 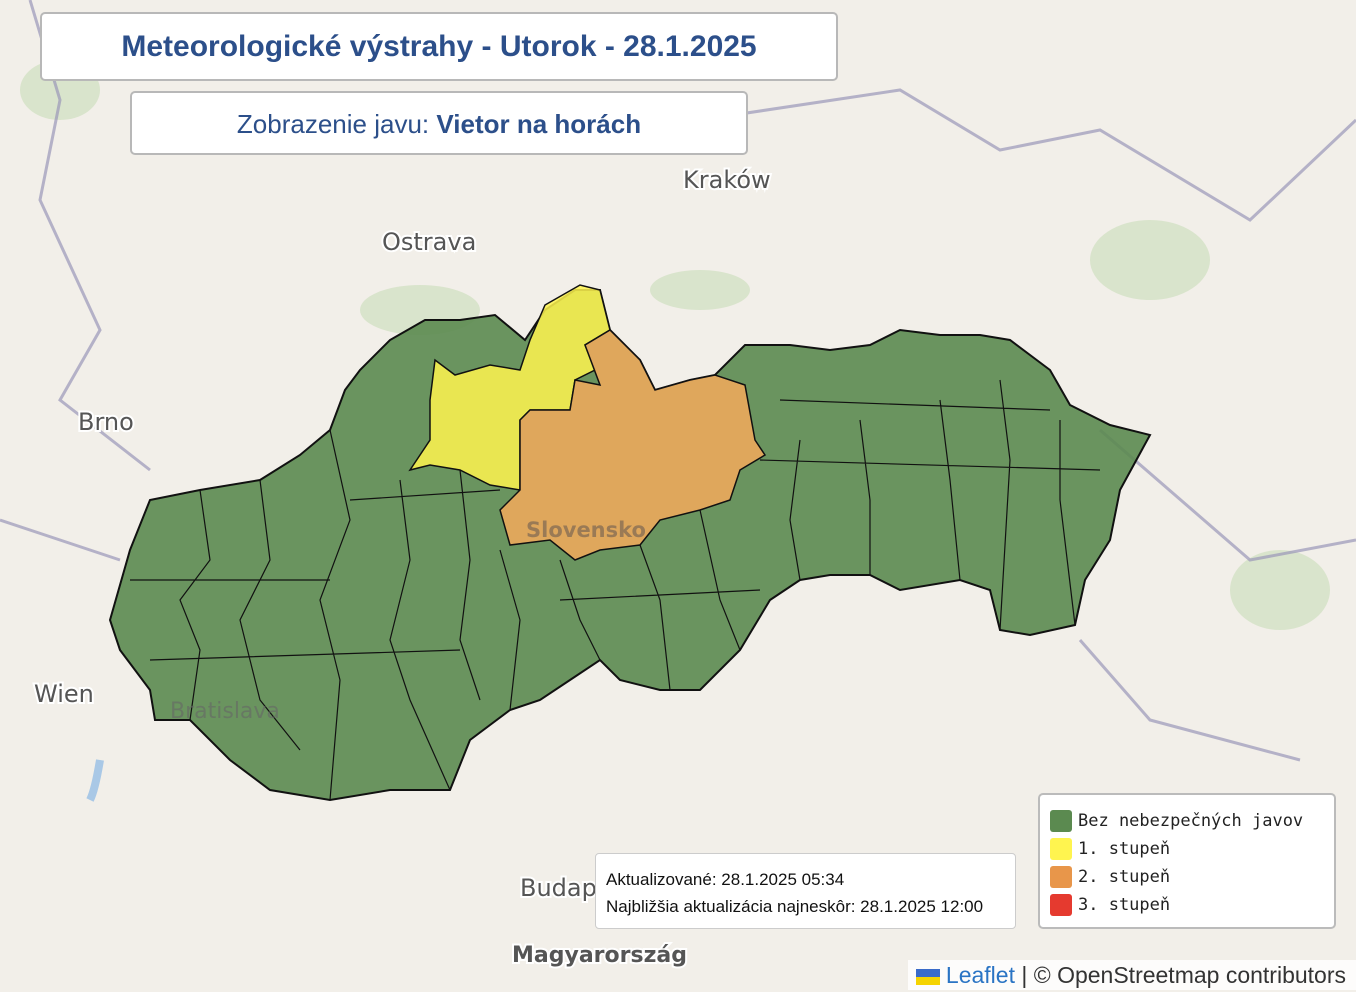 What do you see at coordinates (1187, 905) in the screenshot?
I see `legend-item: 3. stupeň` at bounding box center [1187, 905].